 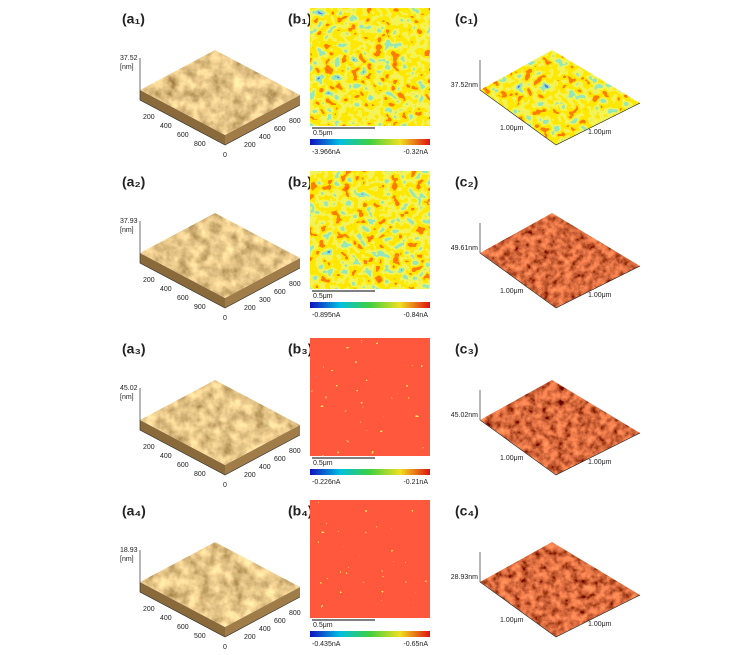 I want to click on panel-label: (a₃), so click(x=134, y=349).